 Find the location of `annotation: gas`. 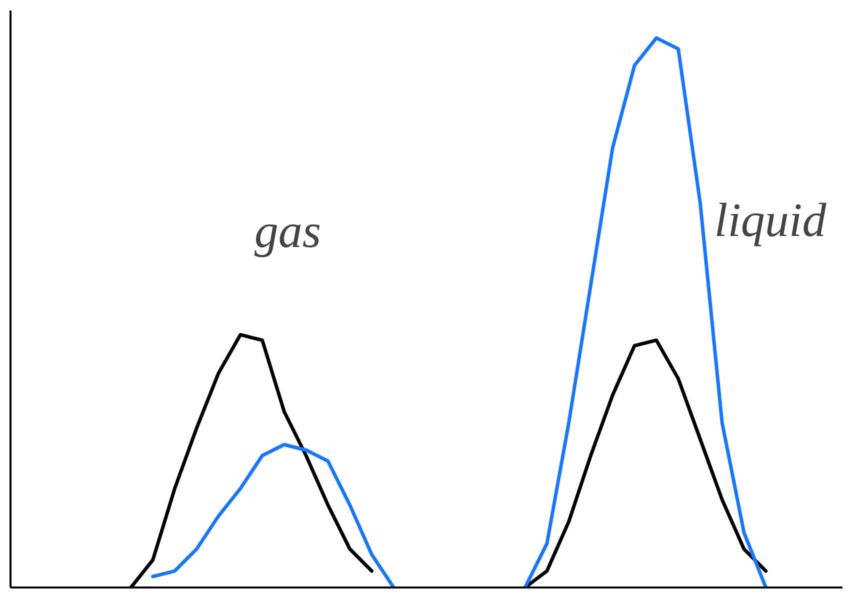

annotation: gas is located at coordinates (288, 231).